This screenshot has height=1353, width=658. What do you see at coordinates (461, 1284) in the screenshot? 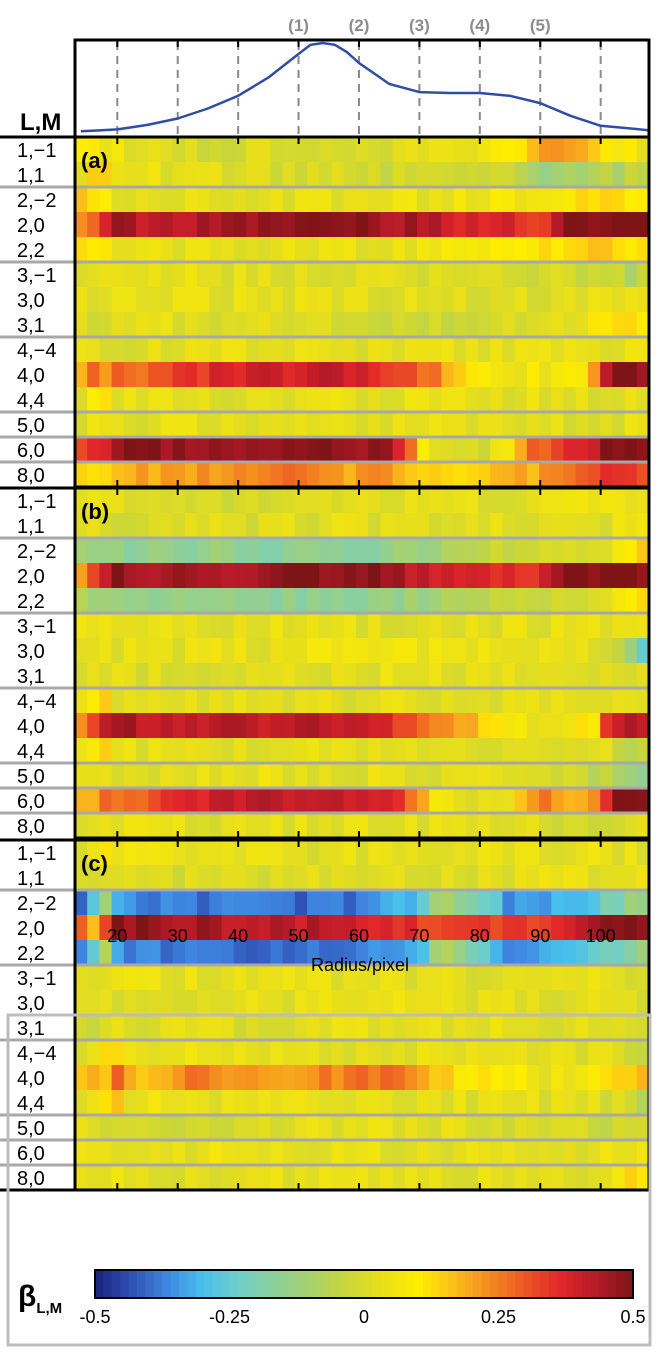
I see `colorbar-swatch` at bounding box center [461, 1284].